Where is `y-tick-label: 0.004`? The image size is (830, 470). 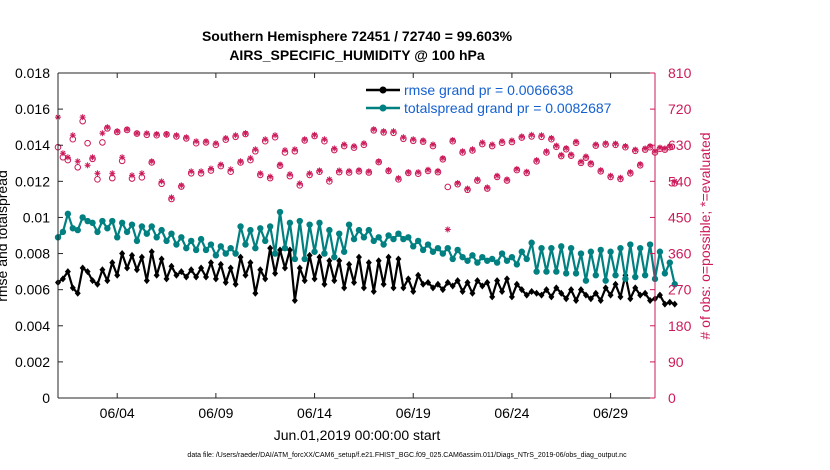 y-tick-label: 0.004 is located at coordinates (32, 326).